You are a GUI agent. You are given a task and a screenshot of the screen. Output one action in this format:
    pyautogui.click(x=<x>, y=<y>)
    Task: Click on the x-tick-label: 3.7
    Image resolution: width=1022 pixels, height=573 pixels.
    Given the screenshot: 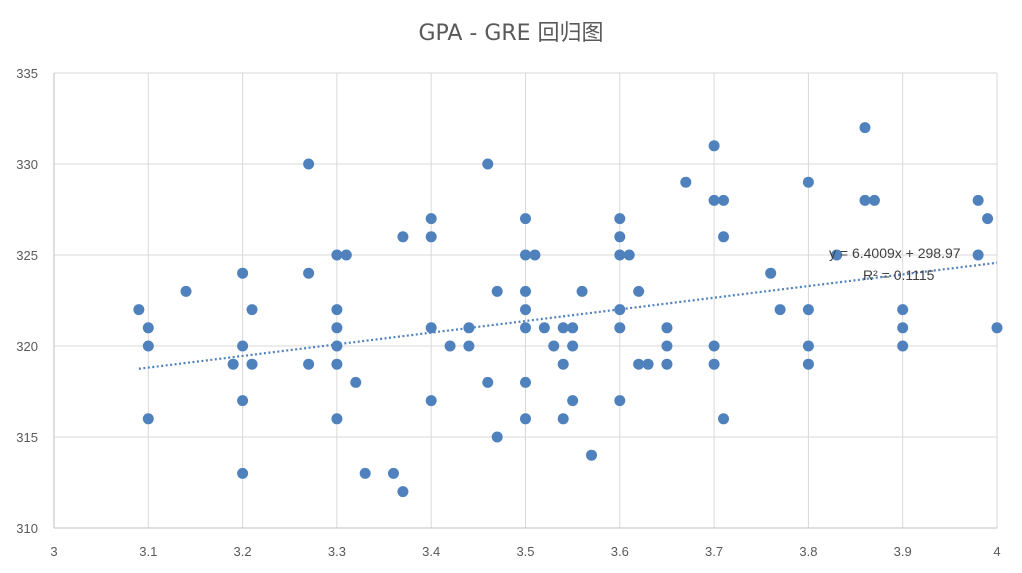 What is the action you would take?
    pyautogui.click(x=714, y=551)
    